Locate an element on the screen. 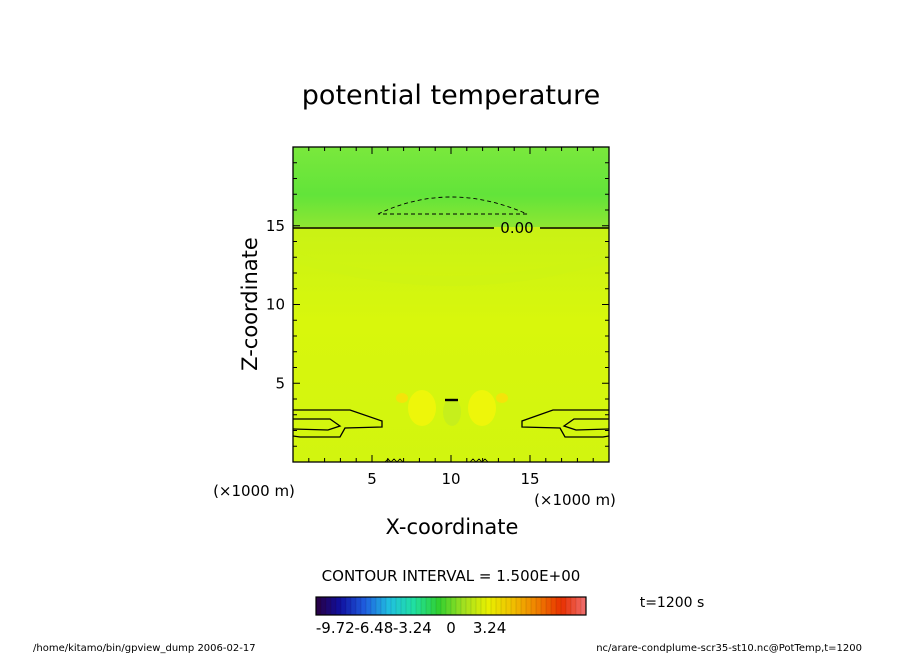  colorbar-tick-label: -9.72 is located at coordinates (335, 628).